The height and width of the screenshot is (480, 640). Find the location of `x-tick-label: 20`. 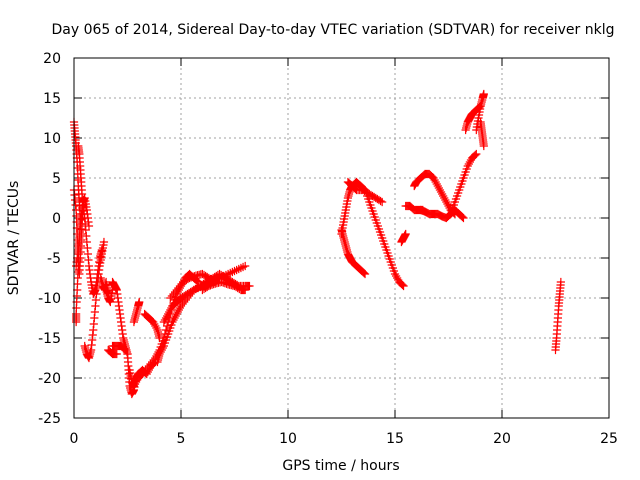

x-tick-label: 20 is located at coordinates (502, 439).